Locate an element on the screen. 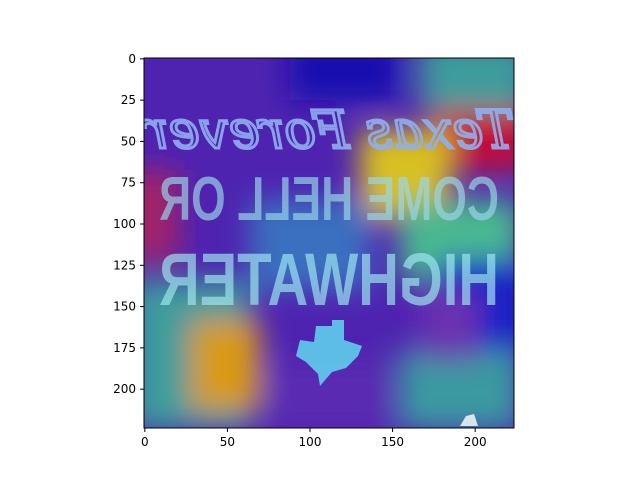 The image size is (640, 480). heat-blob-topcenter-blue is located at coordinates (345, 79).